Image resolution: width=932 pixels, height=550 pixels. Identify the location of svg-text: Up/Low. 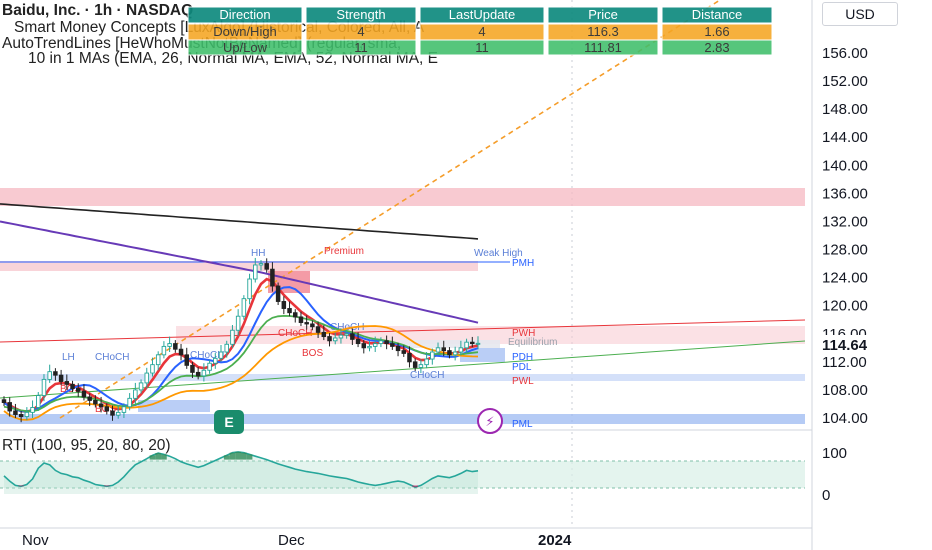
(245, 47).